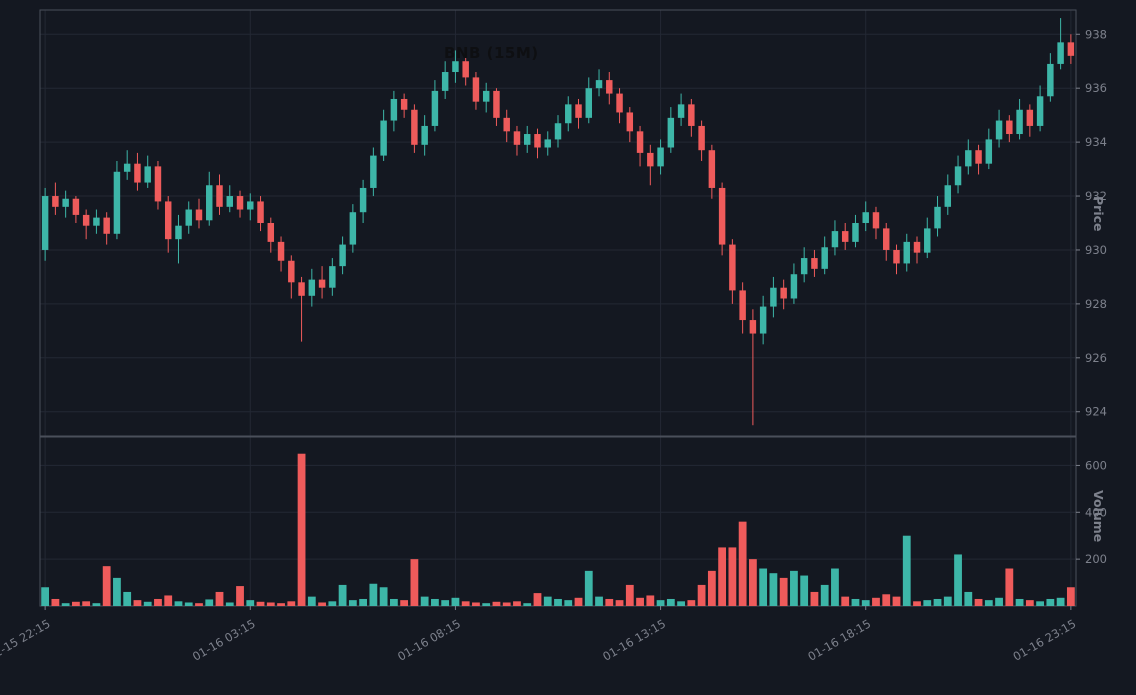 This screenshot has width=1136, height=695. Describe the element at coordinates (1096, 512) in the screenshot. I see `volume-tick-label: 400` at that location.